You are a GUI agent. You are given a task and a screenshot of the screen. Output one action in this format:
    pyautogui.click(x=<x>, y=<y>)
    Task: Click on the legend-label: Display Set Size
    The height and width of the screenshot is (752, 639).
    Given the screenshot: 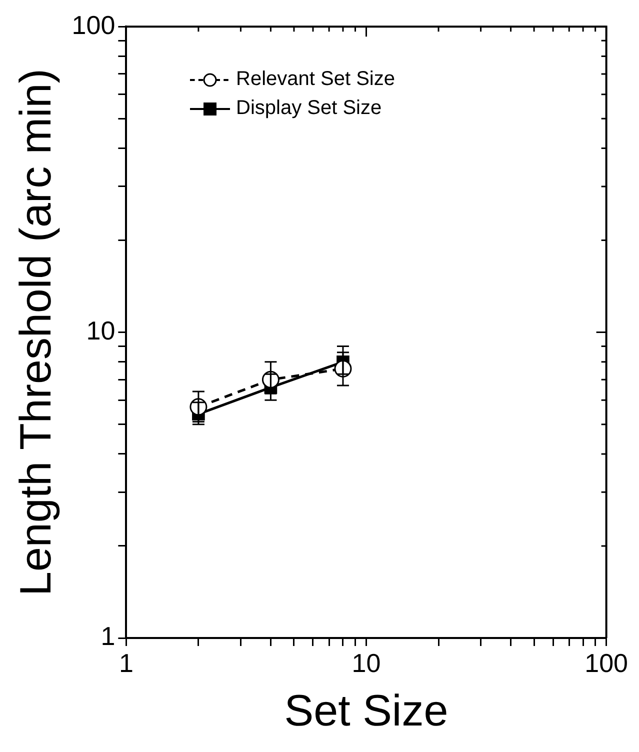 What is the action you would take?
    pyautogui.click(x=309, y=108)
    